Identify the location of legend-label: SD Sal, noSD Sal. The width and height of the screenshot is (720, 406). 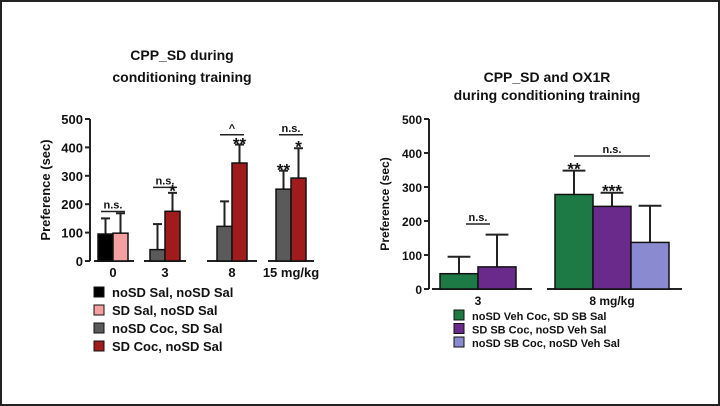
(164, 310).